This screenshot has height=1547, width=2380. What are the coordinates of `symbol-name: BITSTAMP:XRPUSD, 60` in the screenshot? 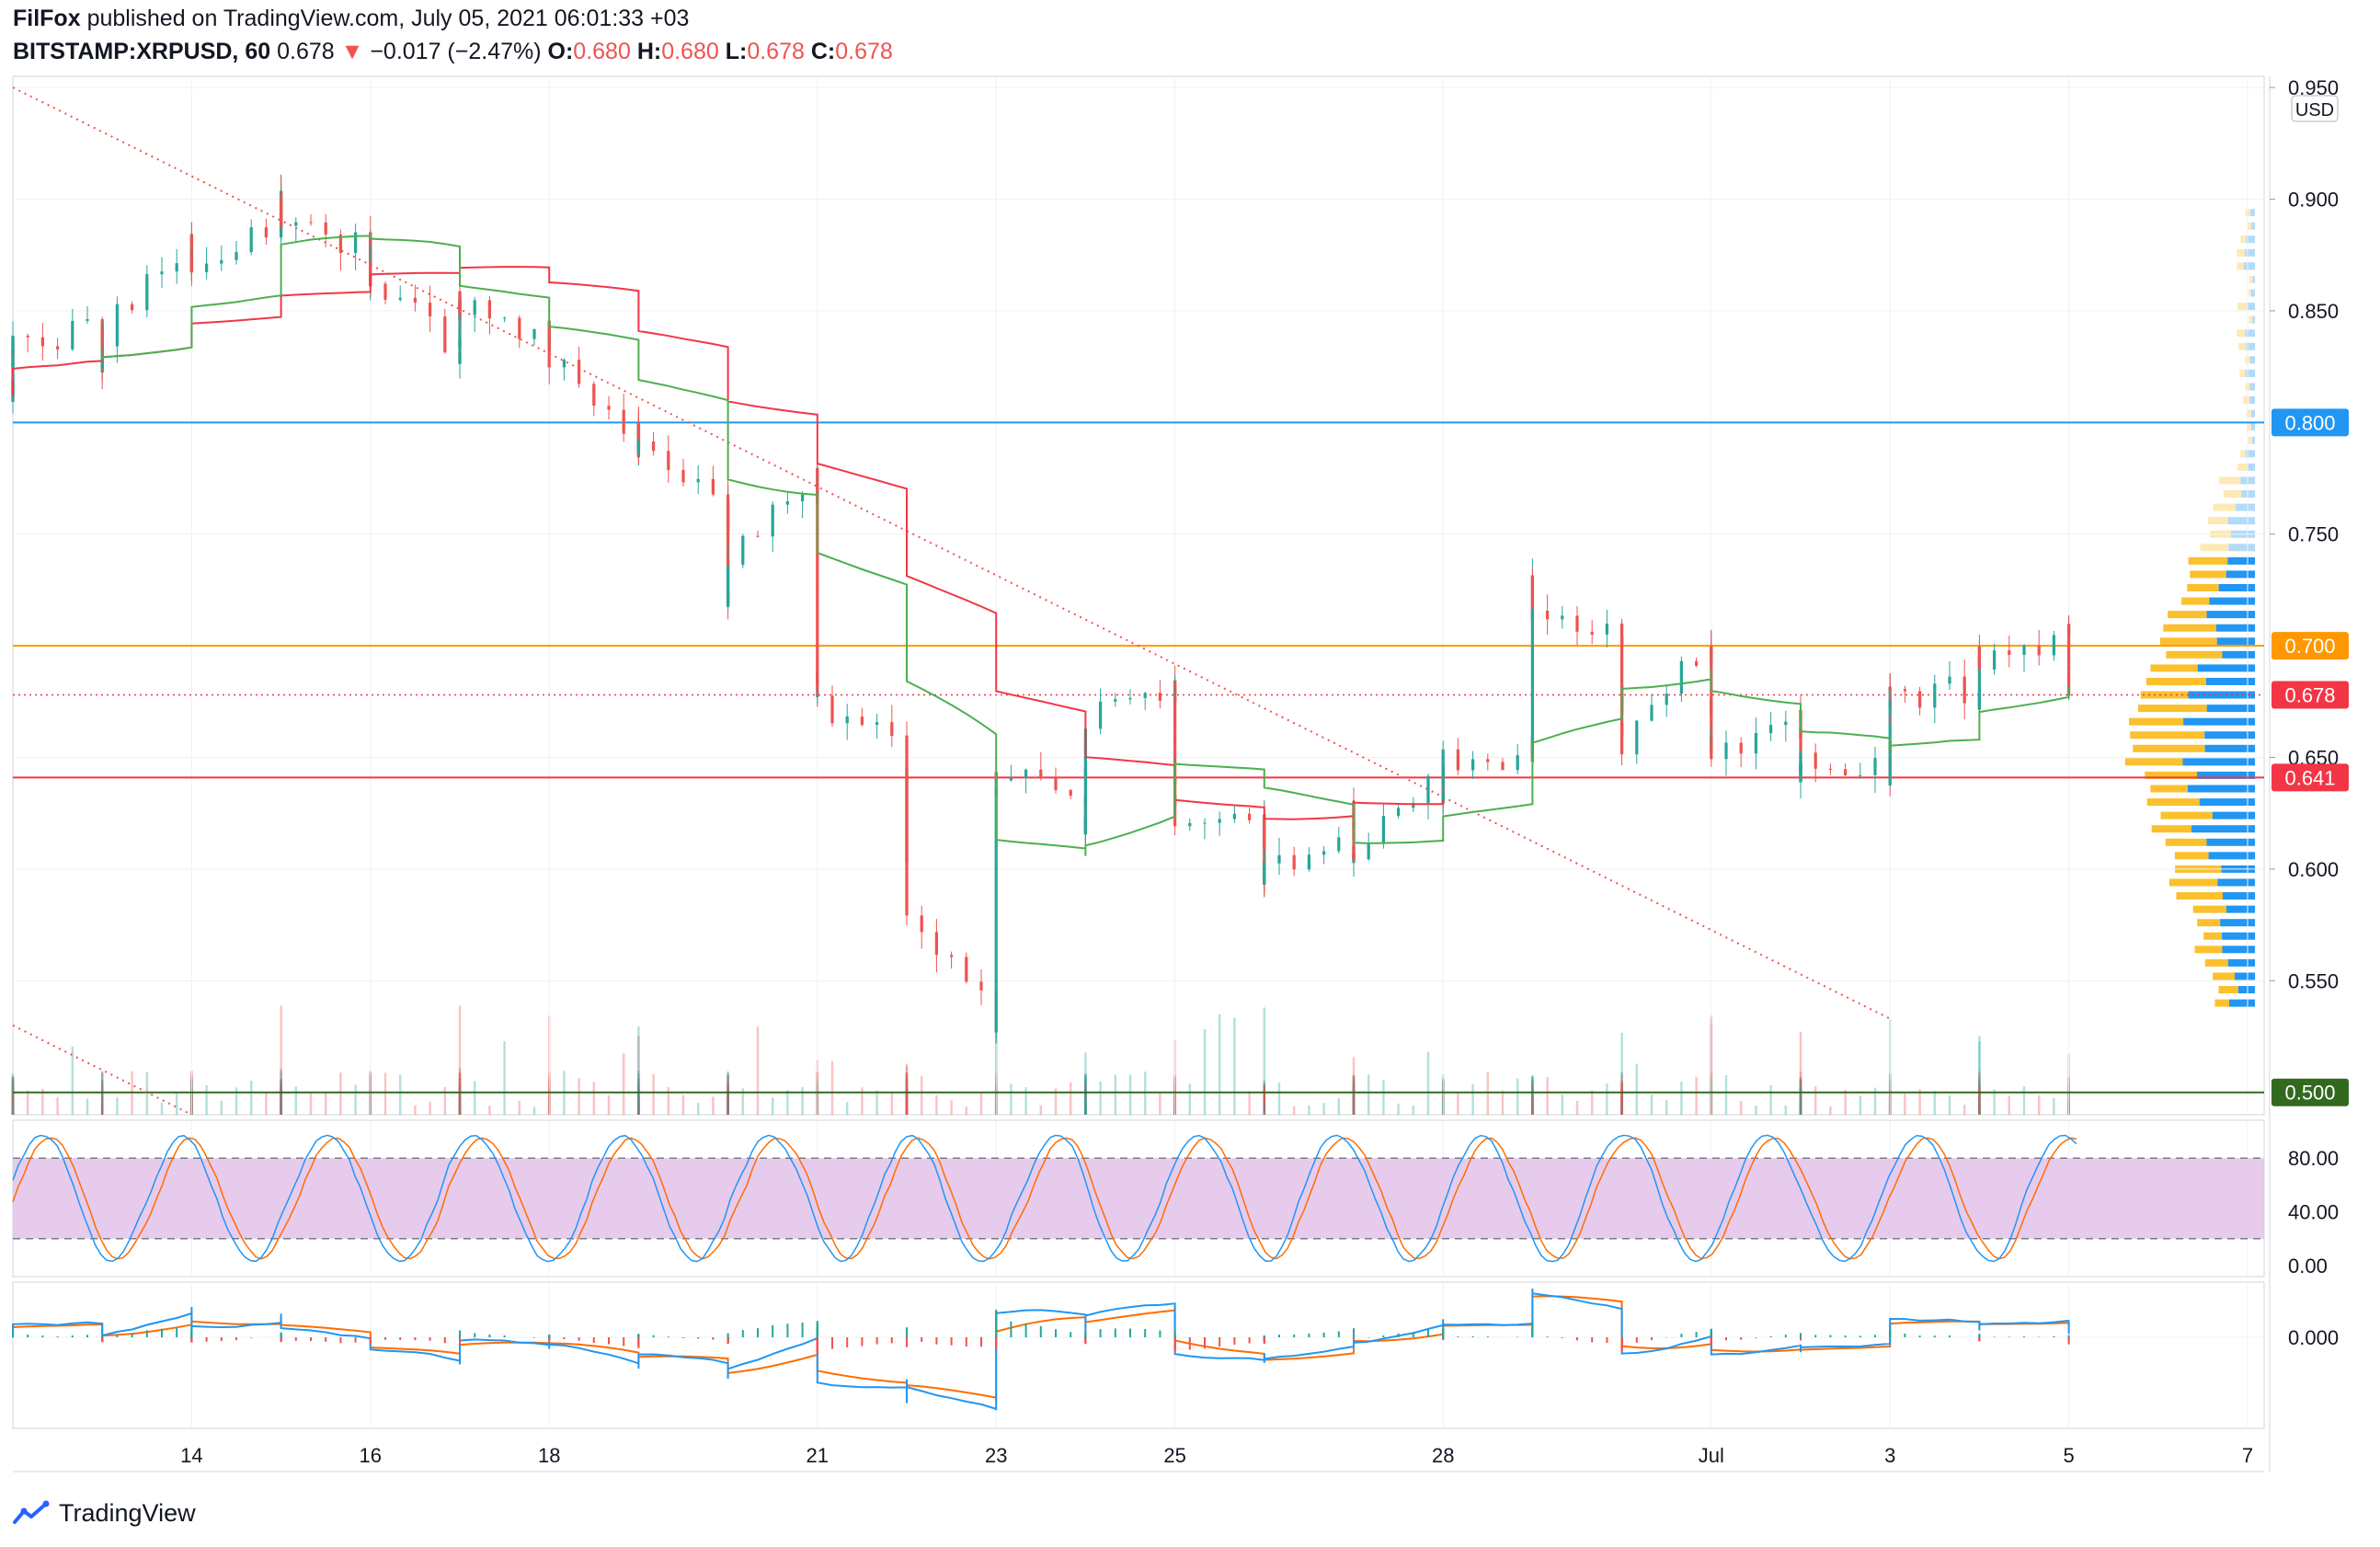 It's located at (142, 51).